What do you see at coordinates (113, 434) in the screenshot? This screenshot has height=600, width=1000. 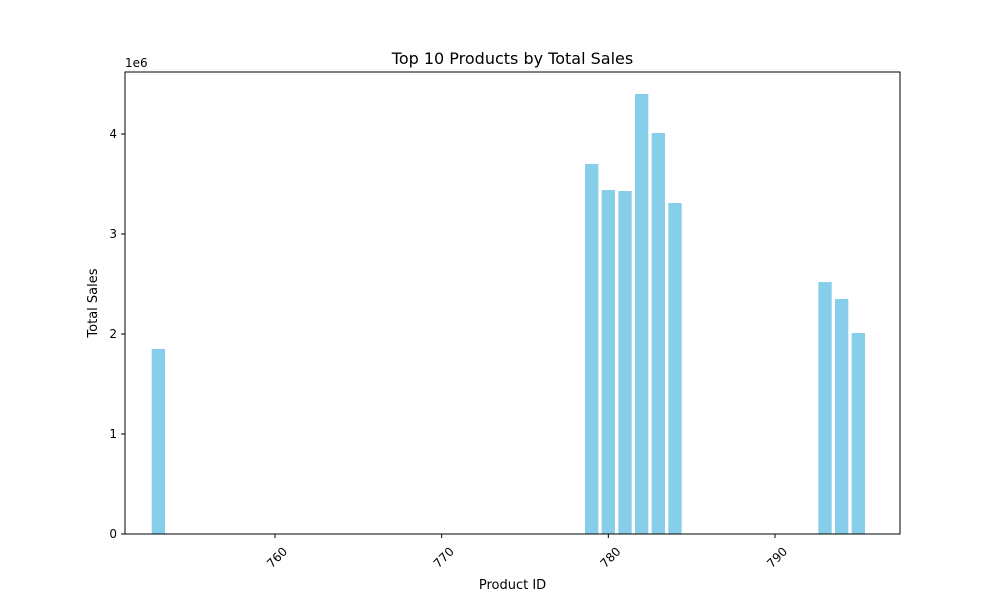 I see `y-tick-label: 1` at bounding box center [113, 434].